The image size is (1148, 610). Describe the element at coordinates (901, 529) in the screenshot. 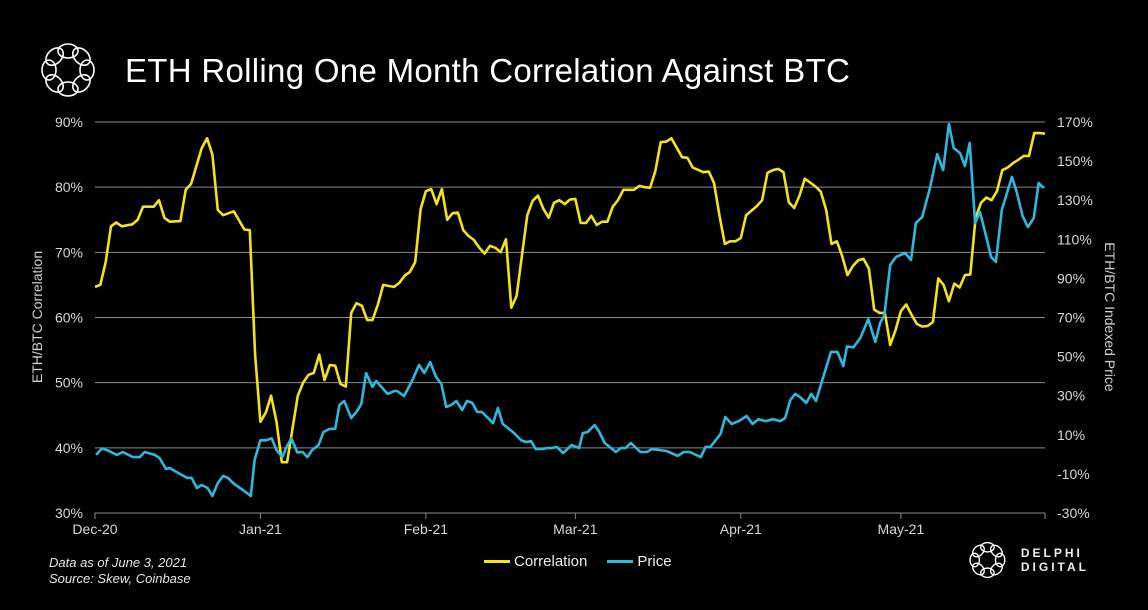

I see `x-tick-label: May-21` at that location.